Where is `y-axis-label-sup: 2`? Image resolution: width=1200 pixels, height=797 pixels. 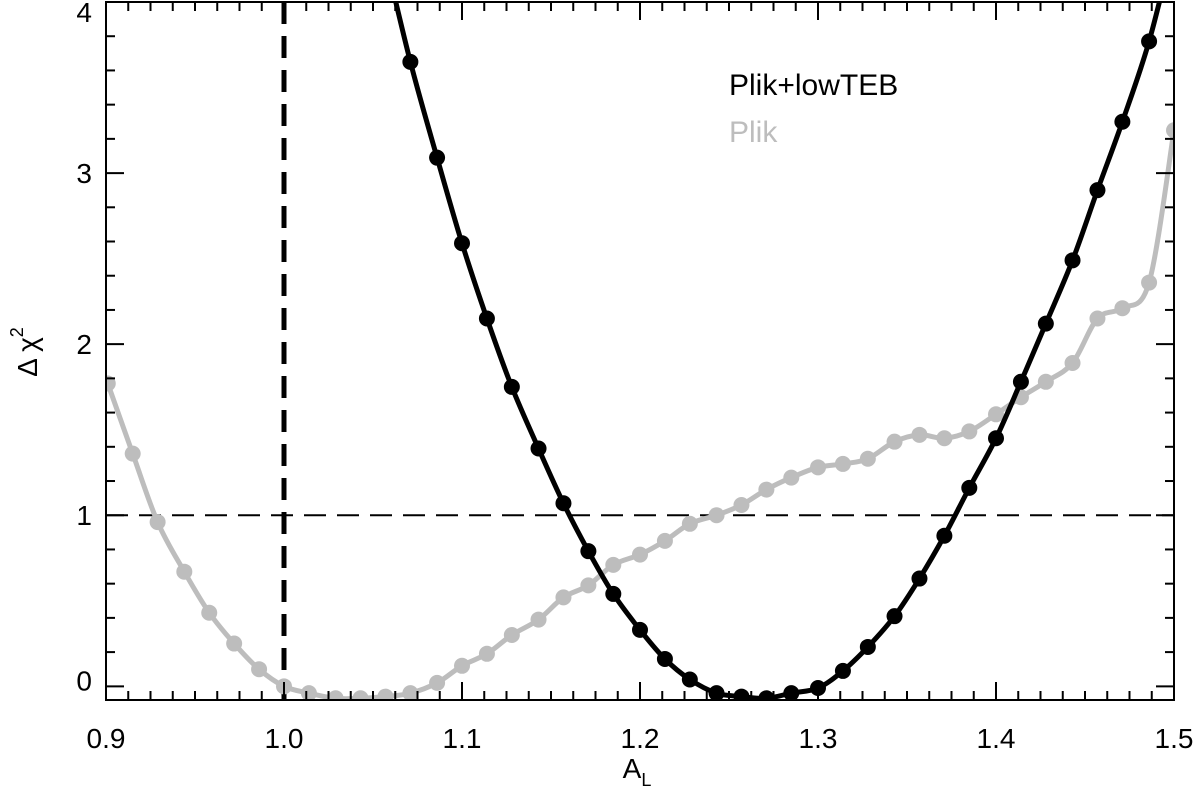
y-axis-label-sup: 2 is located at coordinates (17, 332).